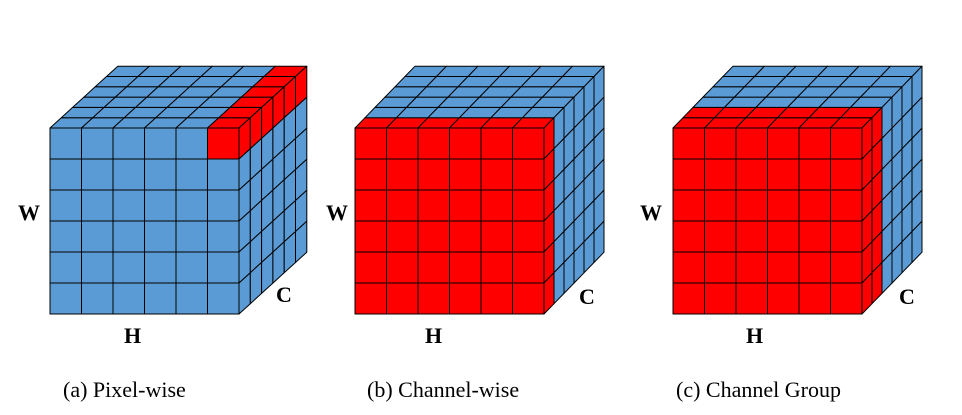 The height and width of the screenshot is (415, 962). What do you see at coordinates (132, 335) in the screenshot?
I see `axis-h-label-a: H` at bounding box center [132, 335].